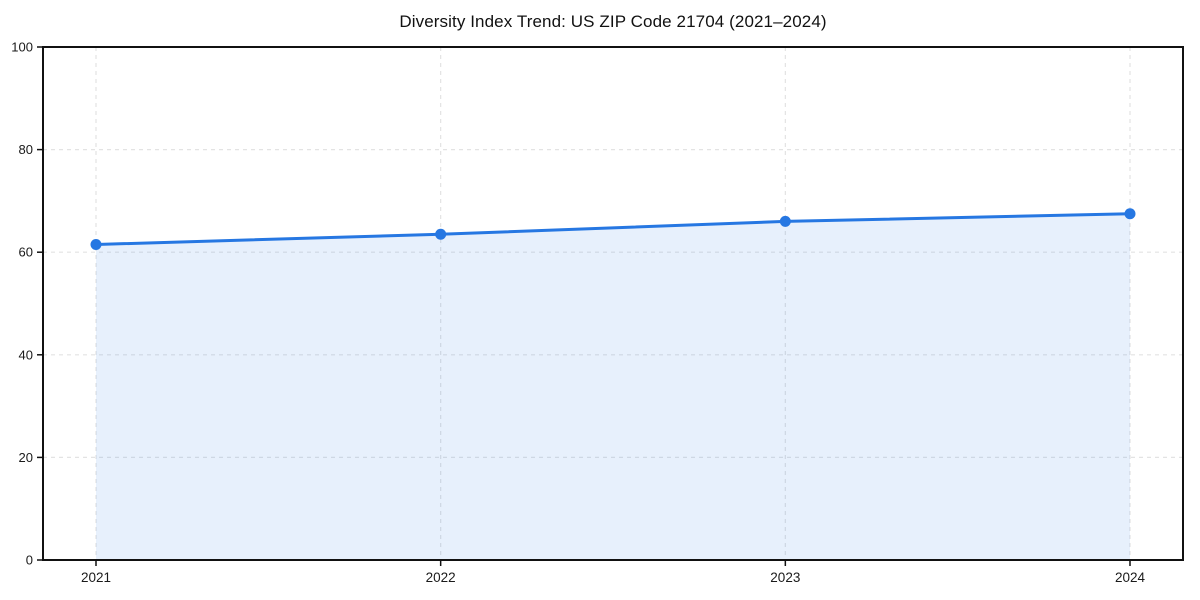 This screenshot has width=1200, height=600. Describe the element at coordinates (785, 577) in the screenshot. I see `x-tick-label: 2023` at that location.